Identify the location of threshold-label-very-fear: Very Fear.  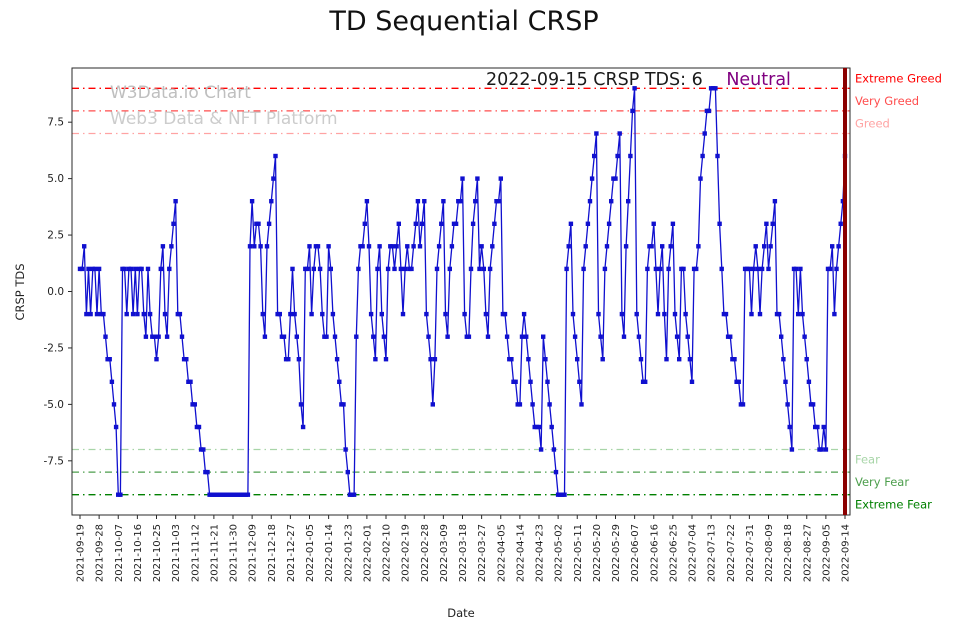
(882, 482).